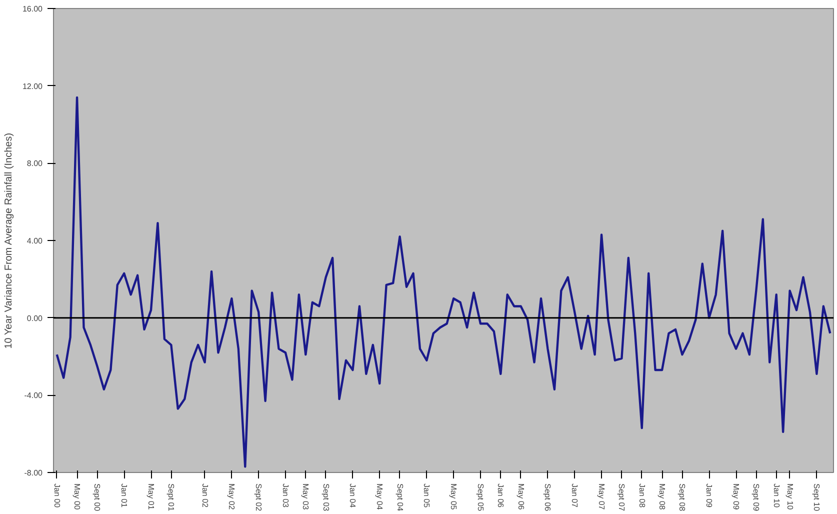 The height and width of the screenshot is (514, 837). I want to click on x-tick-label: Sept 09, so click(756, 498).